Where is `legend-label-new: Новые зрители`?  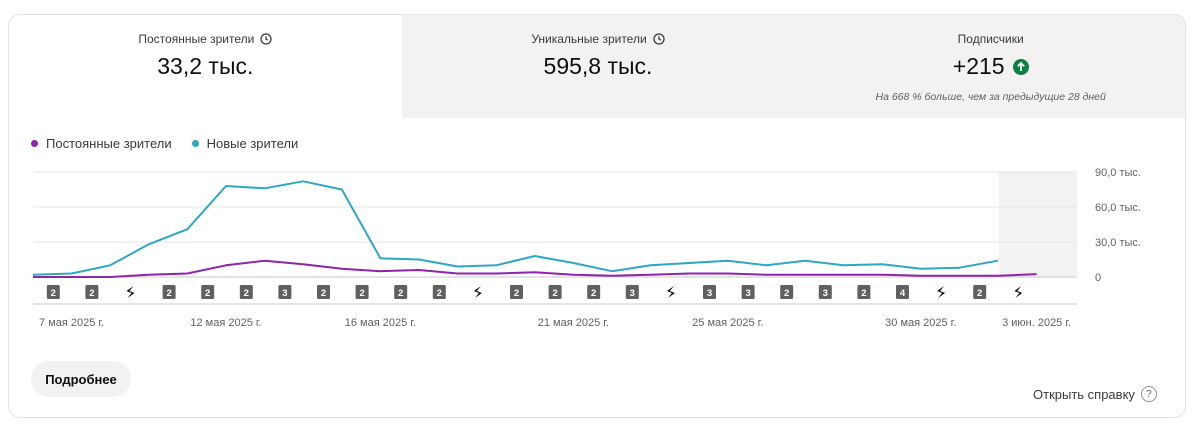 legend-label-new: Новые зрители is located at coordinates (252, 143).